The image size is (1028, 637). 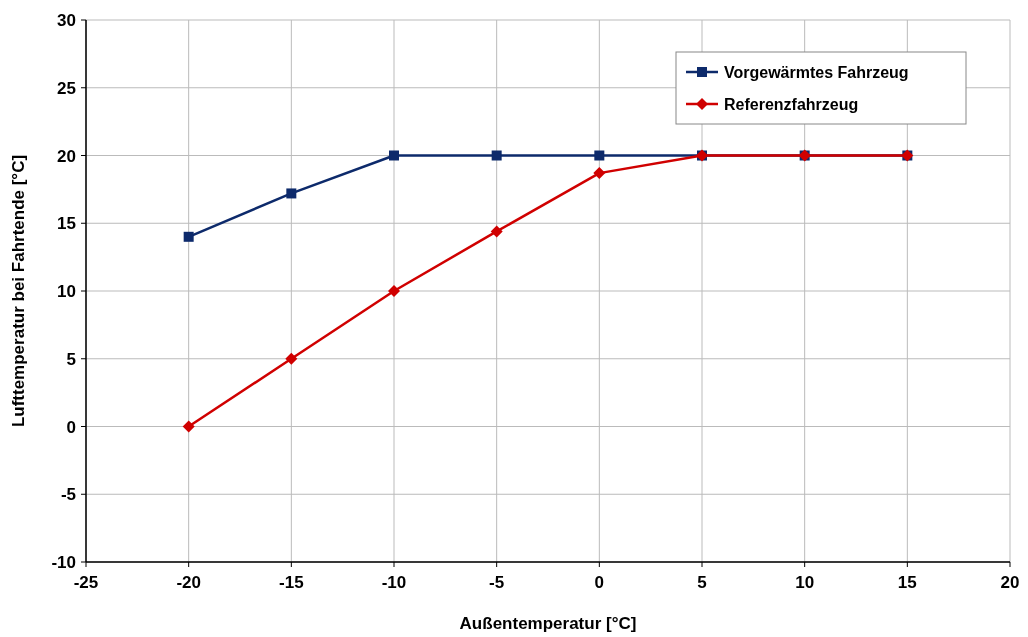 I want to click on x-tick-label: 0, so click(x=599, y=582).